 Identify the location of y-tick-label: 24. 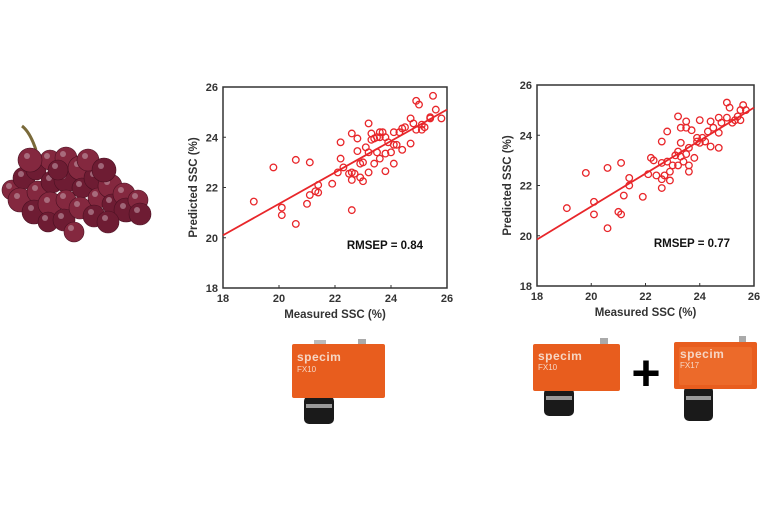
(526, 136).